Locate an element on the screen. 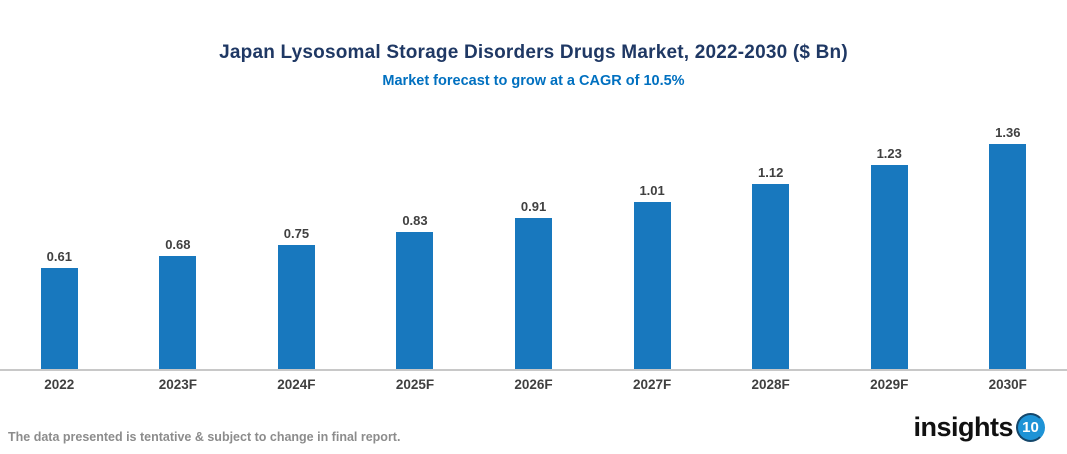 The width and height of the screenshot is (1067, 454). bar-column: 1.36 is located at coordinates (1008, 247).